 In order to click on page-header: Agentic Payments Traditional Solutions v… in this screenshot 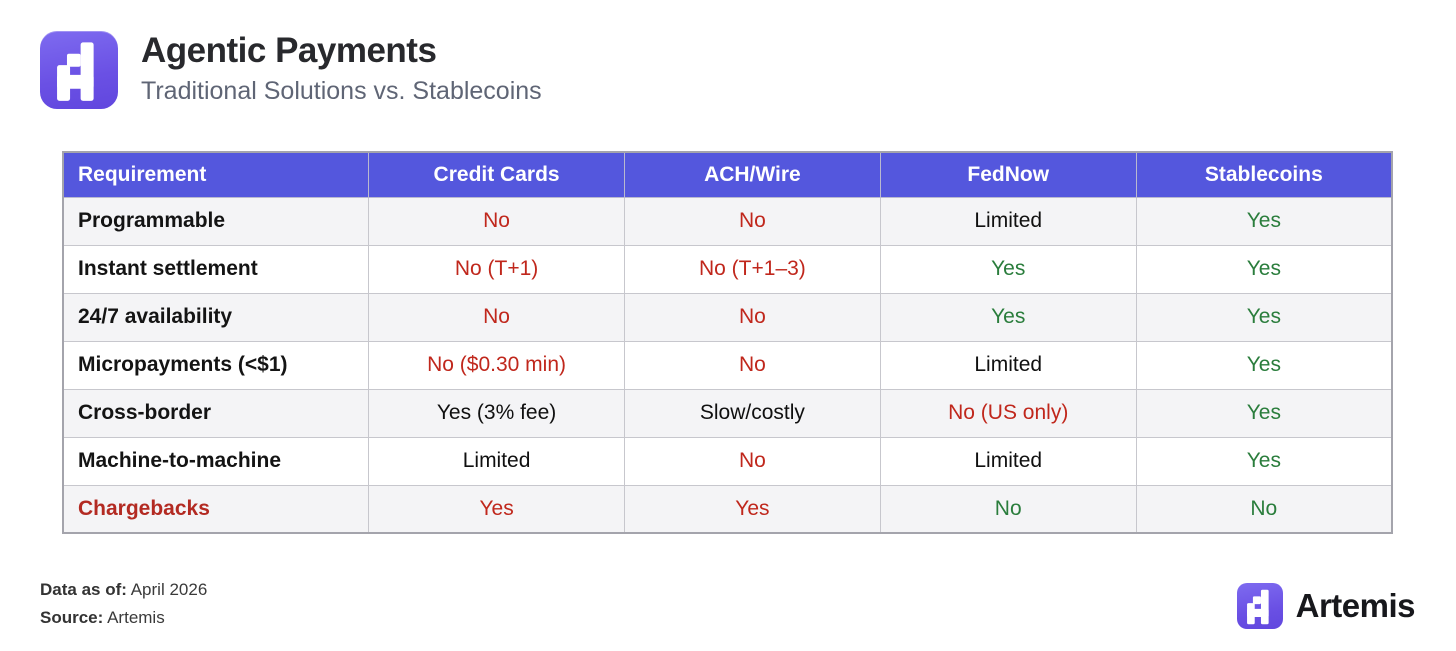, I will do `click(291, 70)`.